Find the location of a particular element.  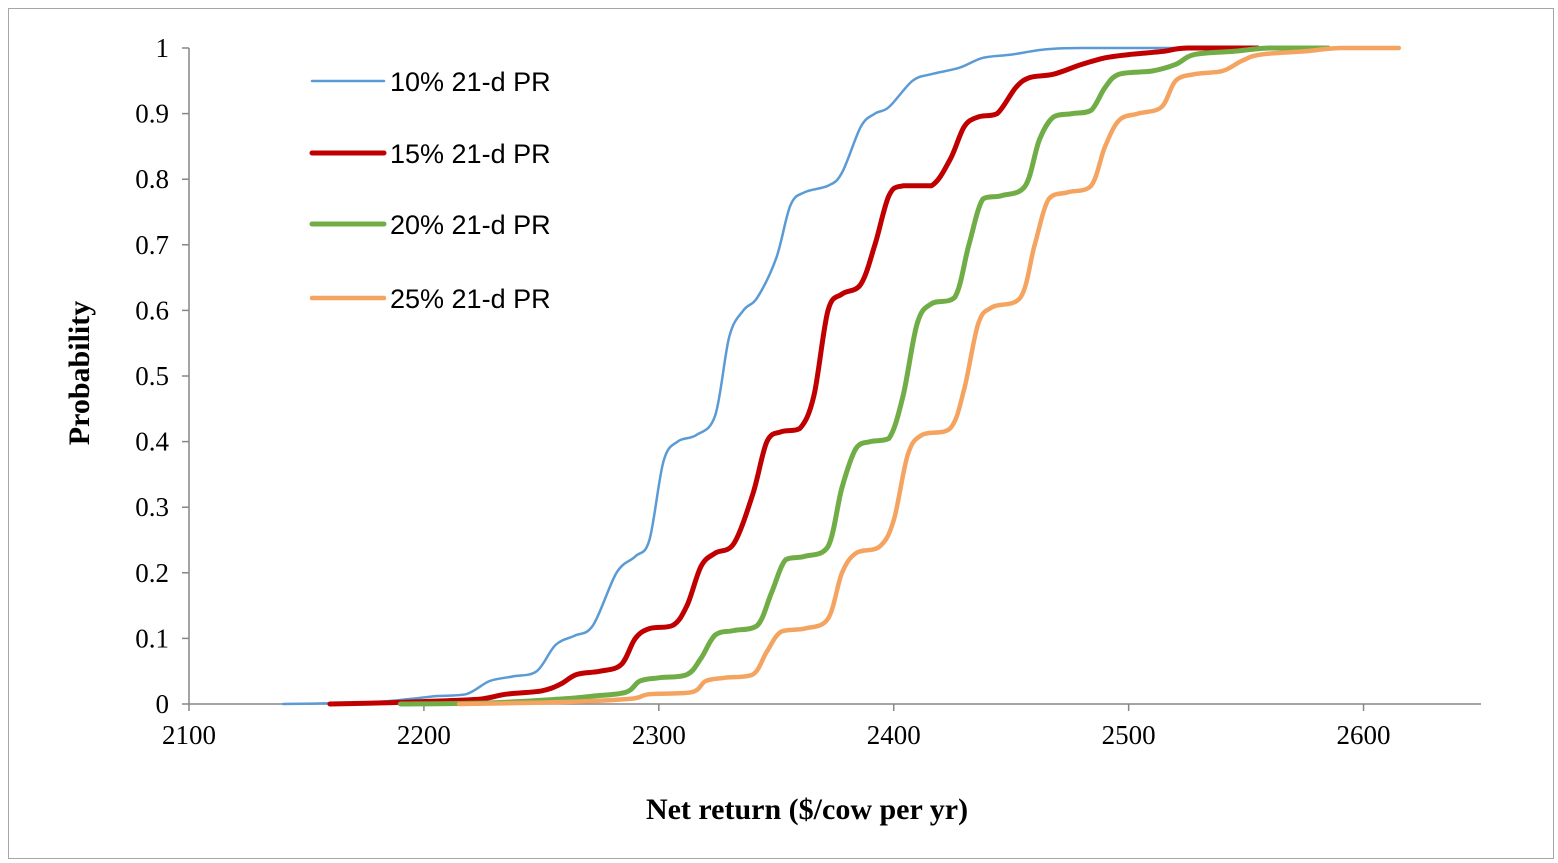

x-axis-title: Net return ($/cow per yr) is located at coordinates (807, 809).